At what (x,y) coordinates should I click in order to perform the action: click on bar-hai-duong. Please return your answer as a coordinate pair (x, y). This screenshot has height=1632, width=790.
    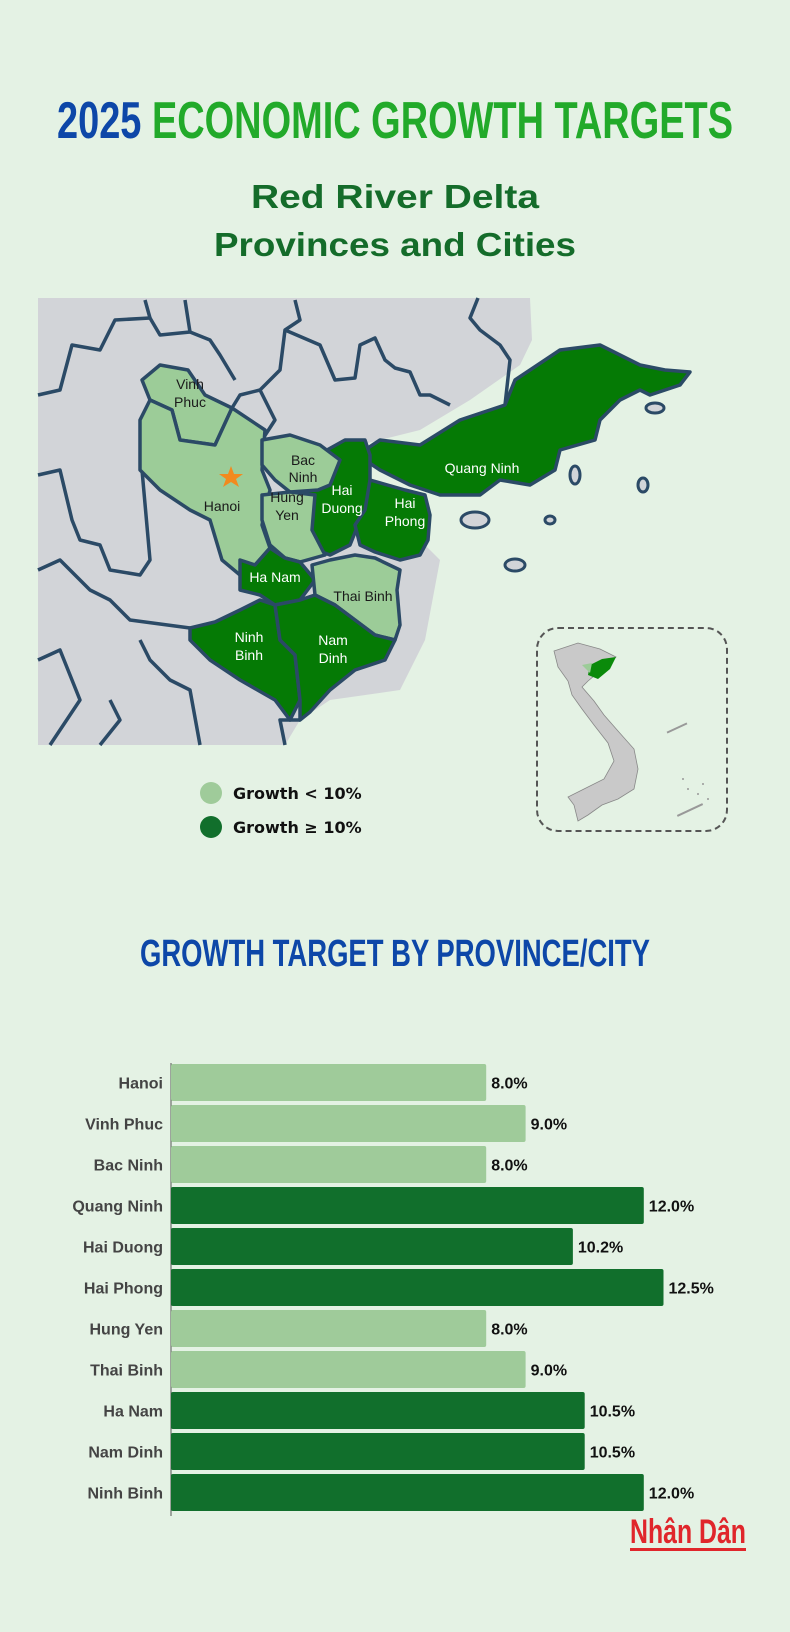
    Looking at the image, I should click on (372, 1246).